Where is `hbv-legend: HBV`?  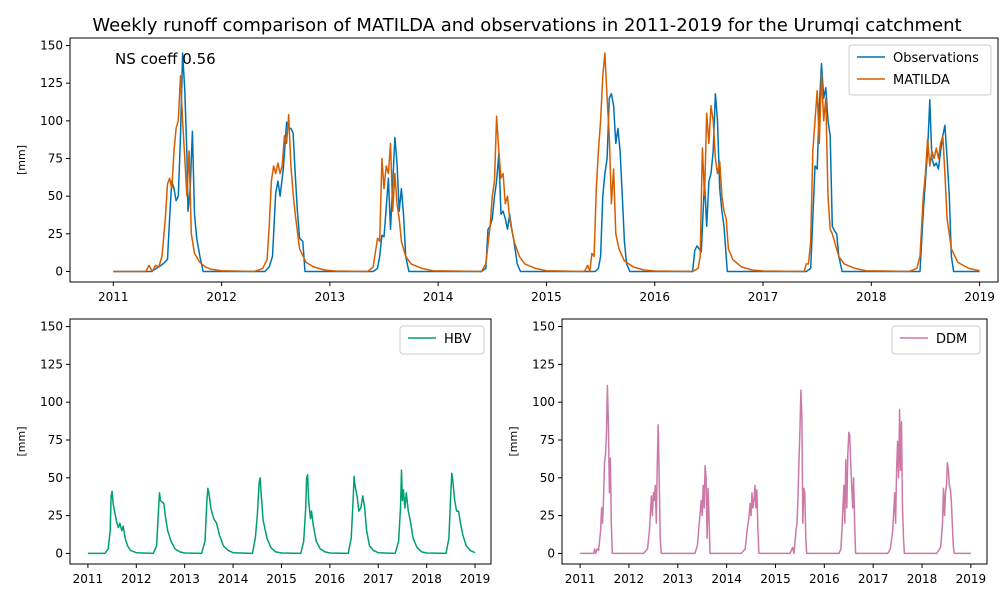
hbv-legend: HBV is located at coordinates (442, 340).